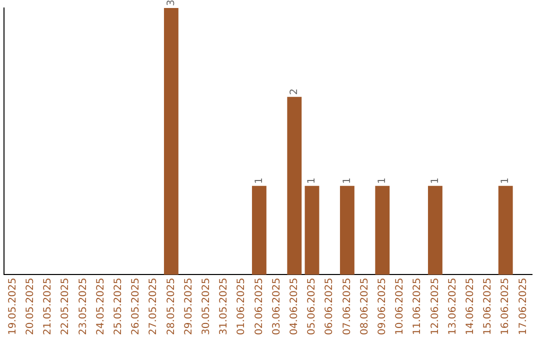 This screenshot has height=340, width=540. Describe the element at coordinates (276, 307) in the screenshot. I see `x-tick-label: 03.06.2025` at that location.